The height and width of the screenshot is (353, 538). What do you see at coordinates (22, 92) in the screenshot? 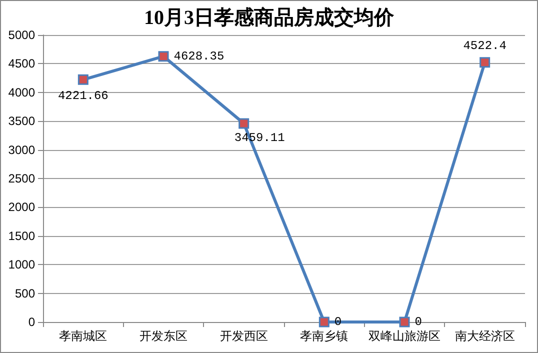
I see `y-tick-label: 4000` at bounding box center [22, 92].